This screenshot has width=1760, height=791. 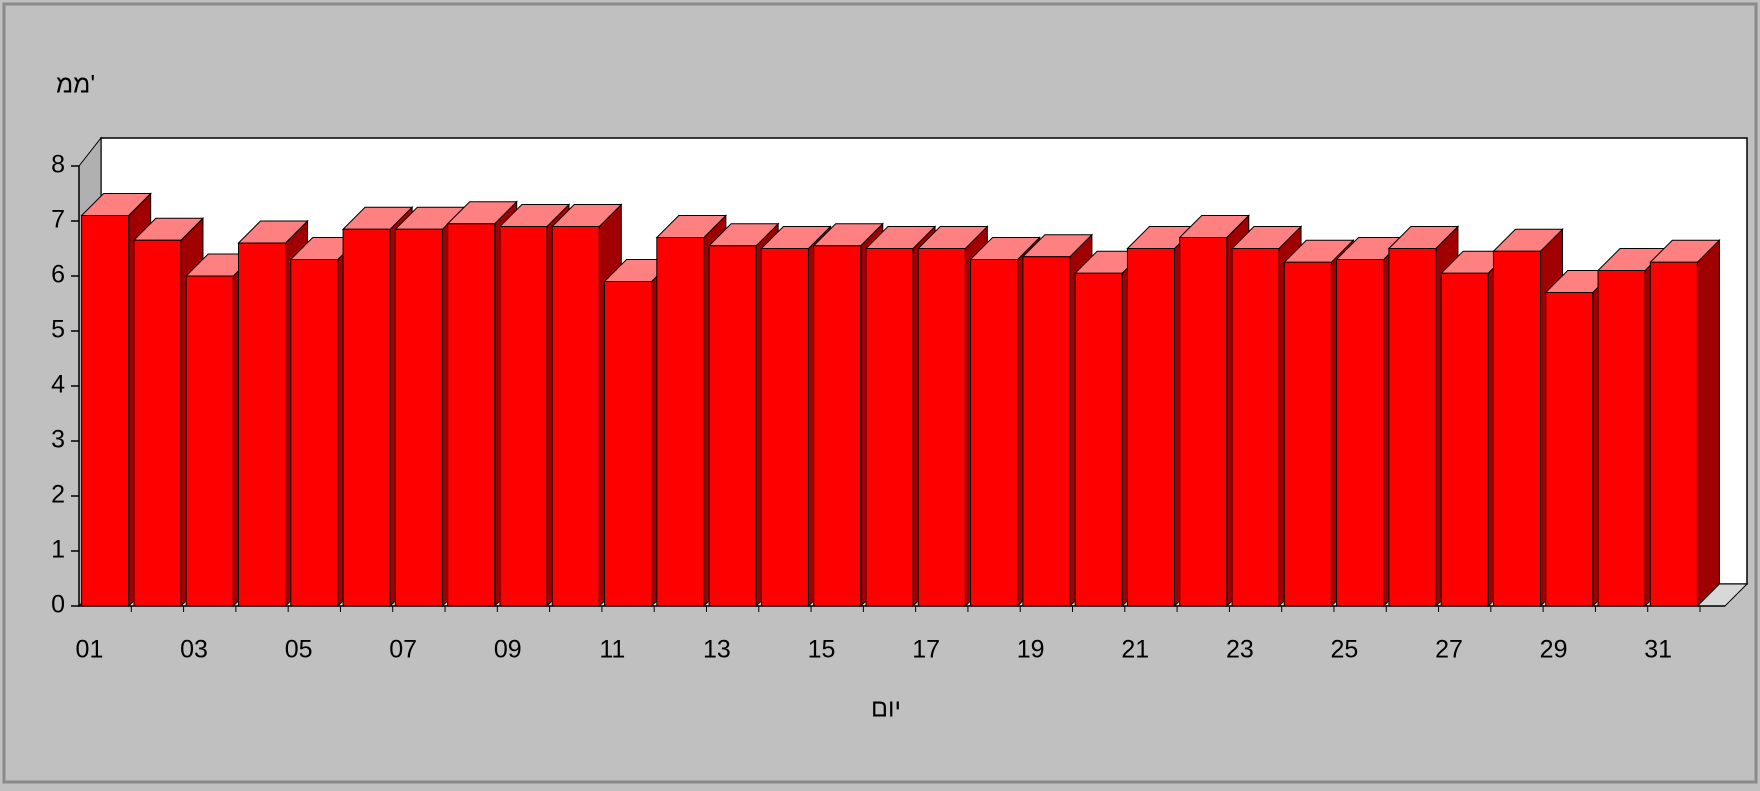 I want to click on bar-side, so click(x=1708, y=423).